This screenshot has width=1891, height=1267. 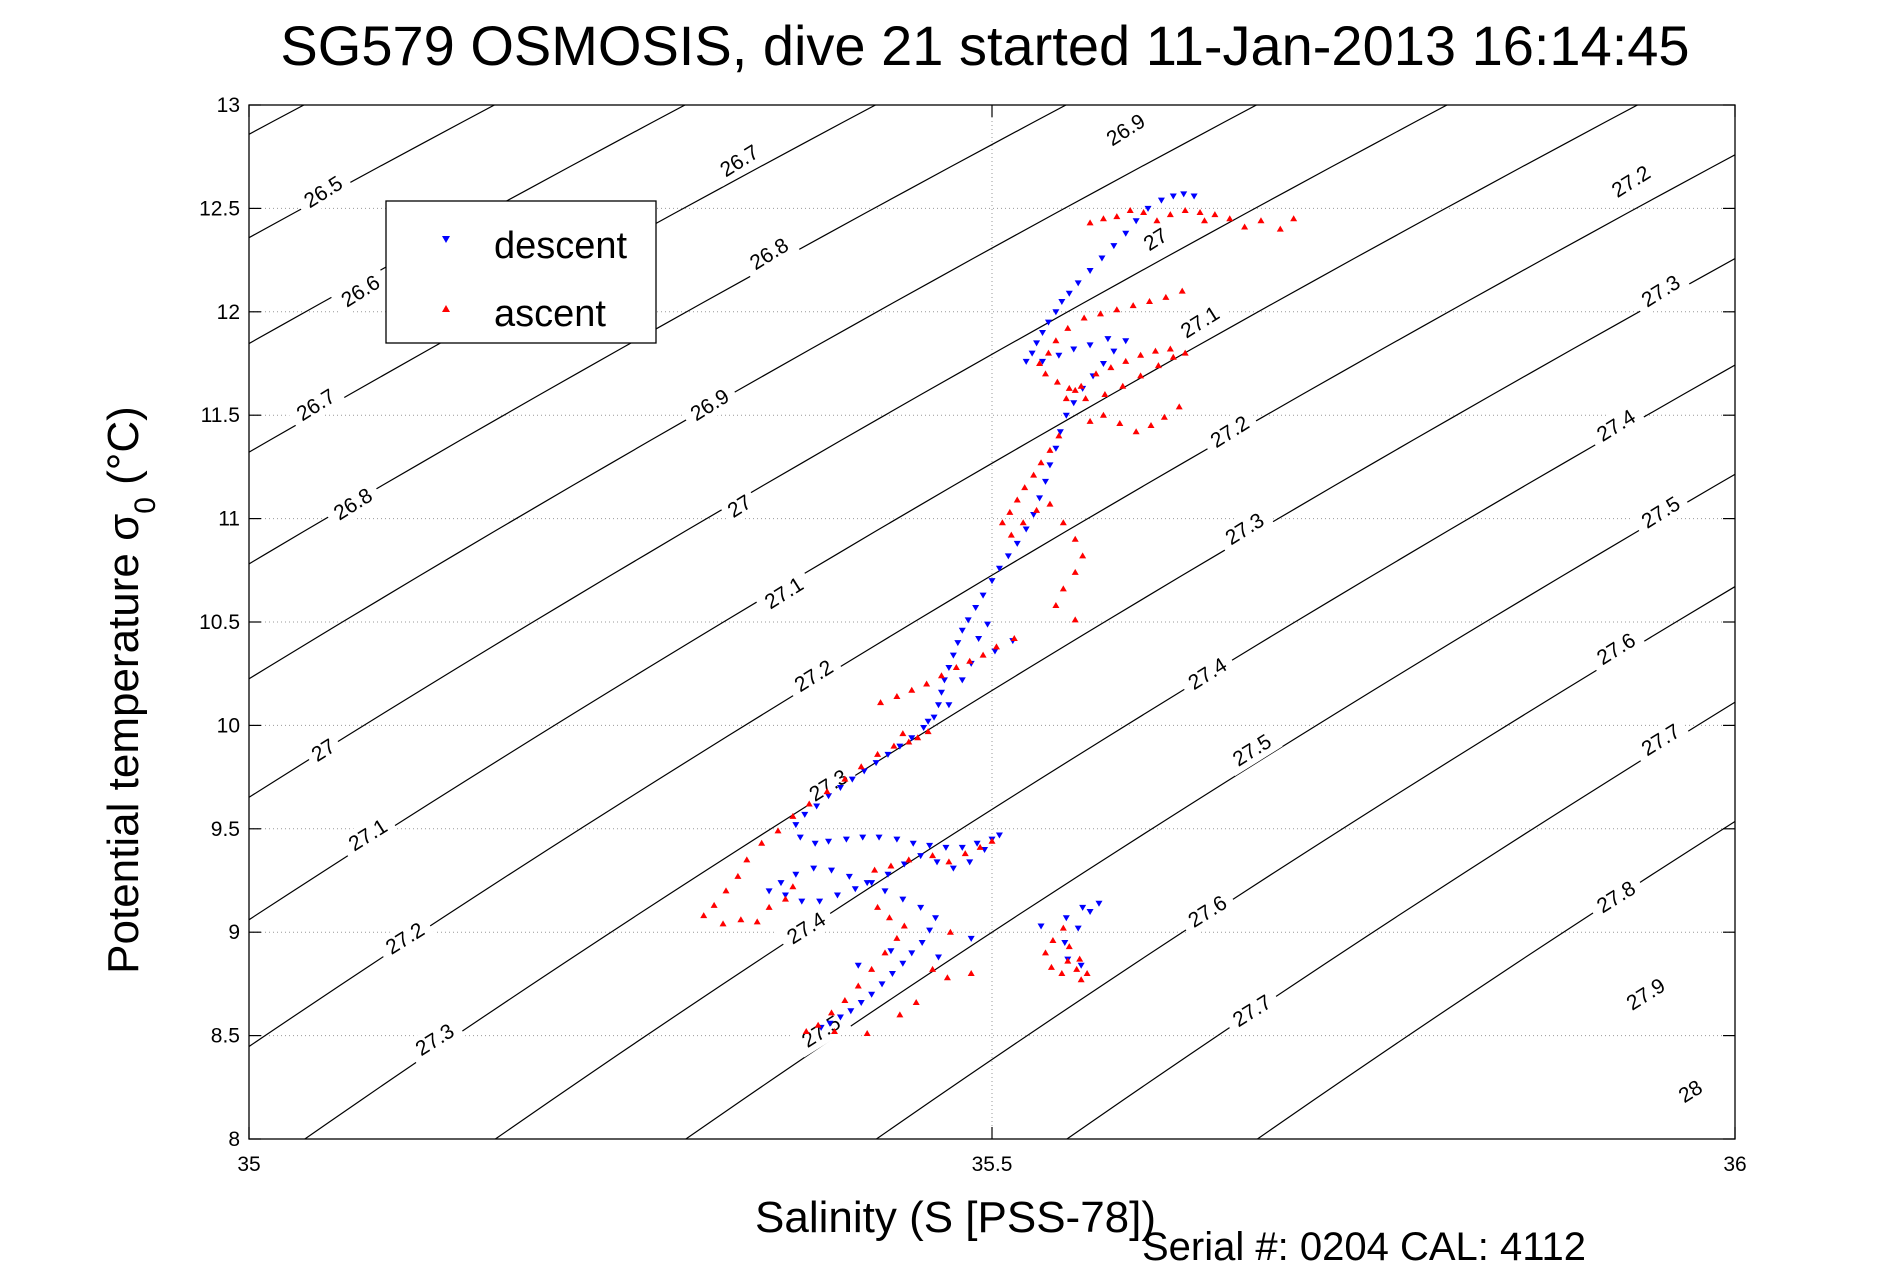 I want to click on x-tick-label: 36, so click(x=1734, y=1164).